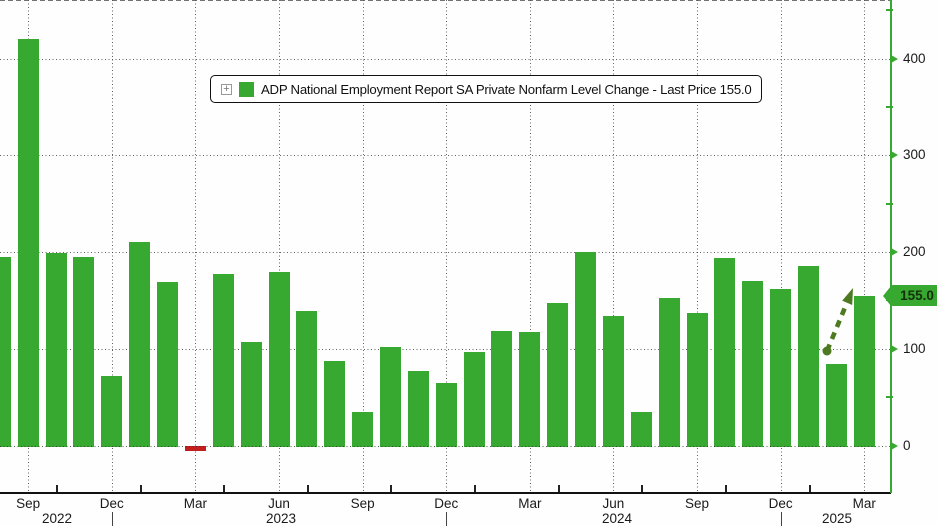 The width and height of the screenshot is (937, 526). I want to click on x-year-label: 2023, so click(281, 518).